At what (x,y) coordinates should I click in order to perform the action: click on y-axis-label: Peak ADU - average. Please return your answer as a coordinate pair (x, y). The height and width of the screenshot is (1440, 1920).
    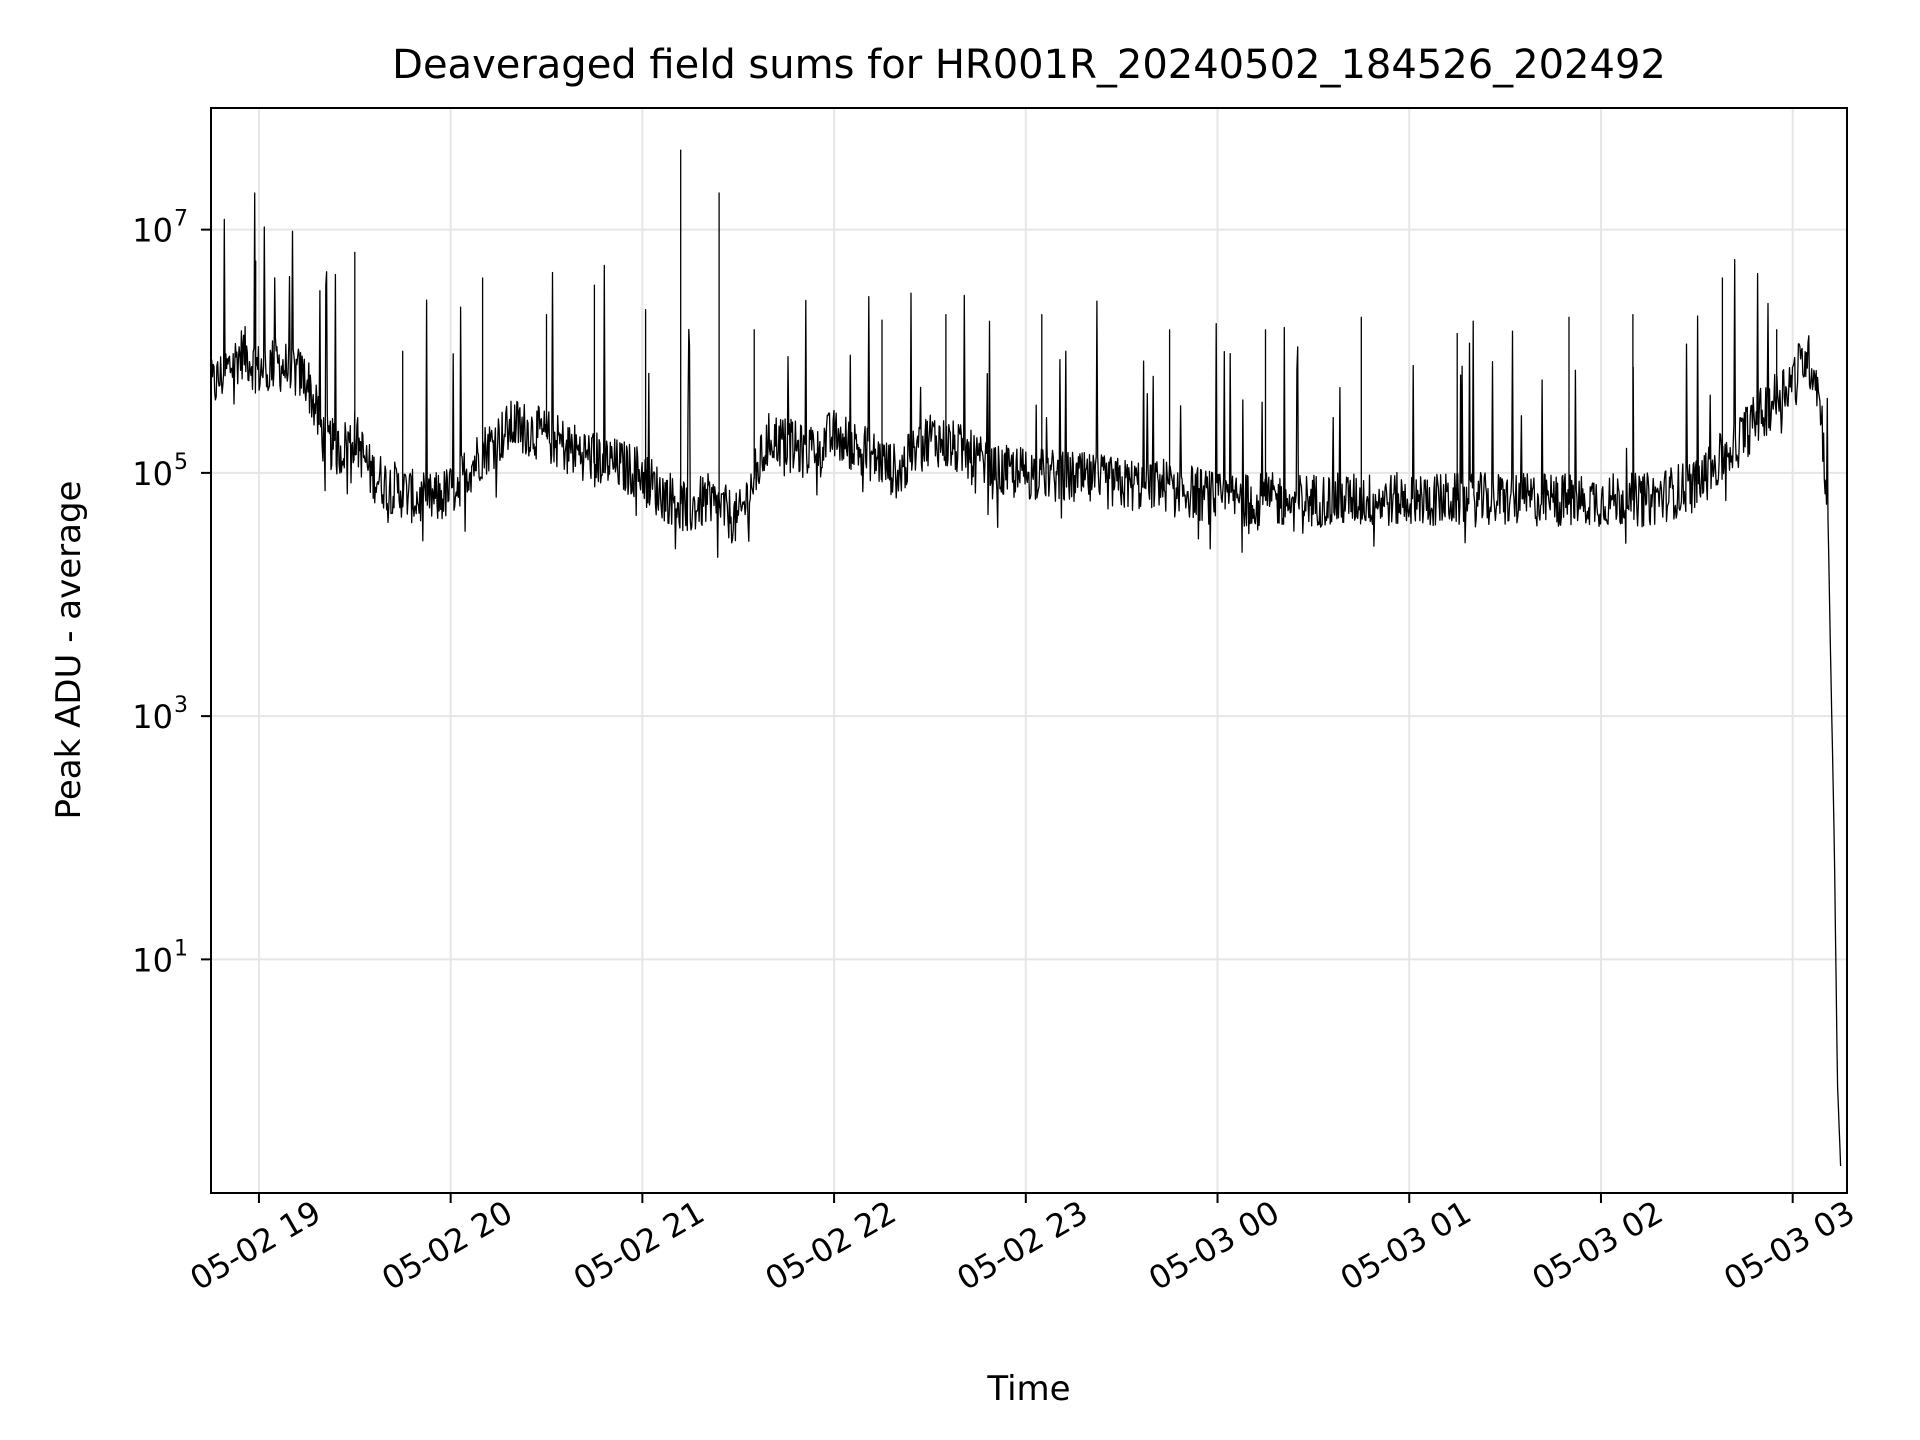
    Looking at the image, I should click on (69, 650).